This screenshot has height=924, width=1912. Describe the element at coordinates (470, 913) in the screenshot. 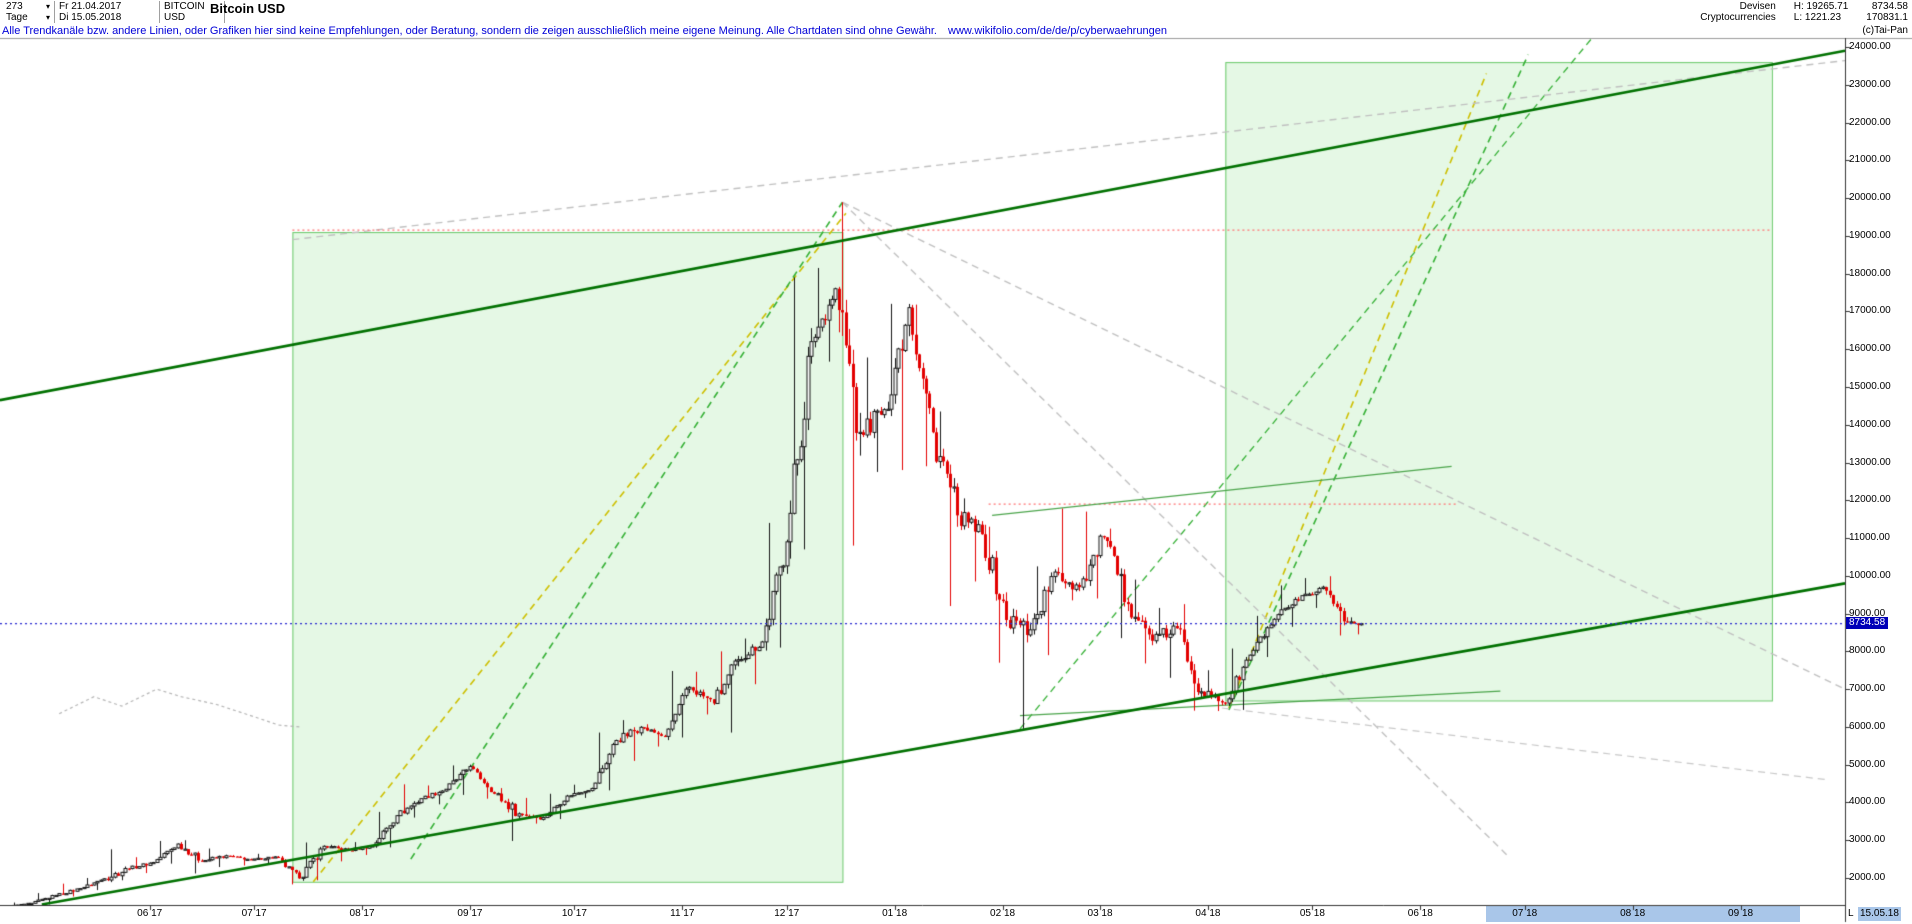

I see `month-label: 09 17` at that location.